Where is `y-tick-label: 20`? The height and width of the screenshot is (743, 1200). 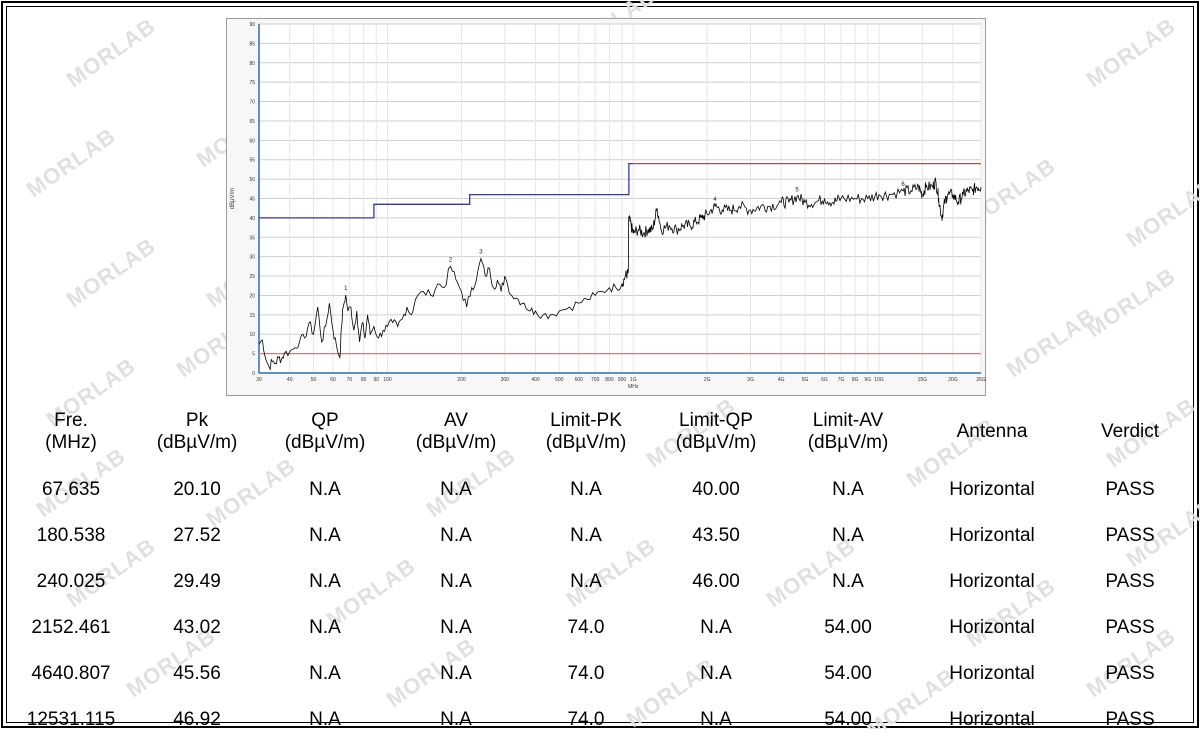 y-tick-label: 20 is located at coordinates (252, 296).